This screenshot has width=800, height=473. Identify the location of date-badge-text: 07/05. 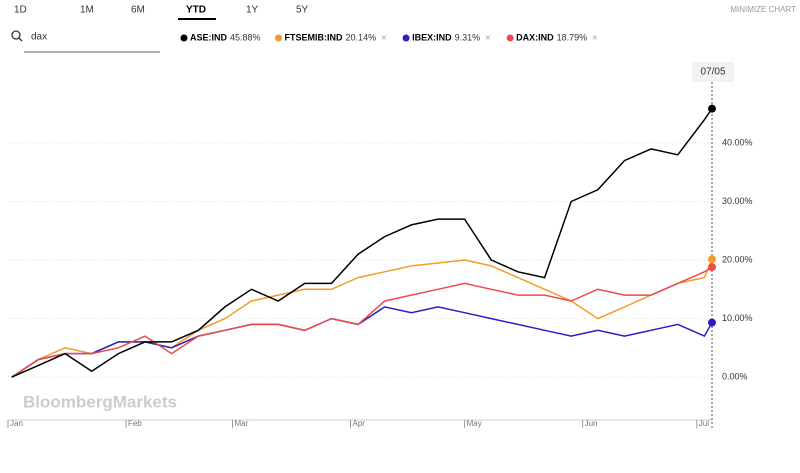
(712, 72).